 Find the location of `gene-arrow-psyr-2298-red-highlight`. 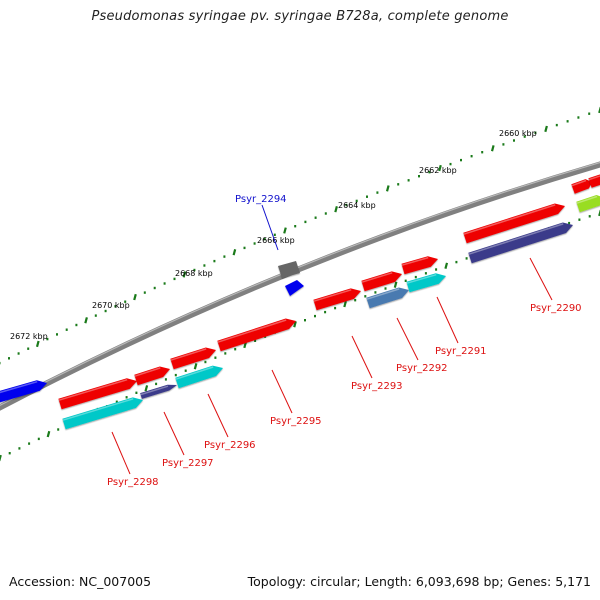

gene-arrow-psyr-2298-red-highlight is located at coordinates (93, 389).